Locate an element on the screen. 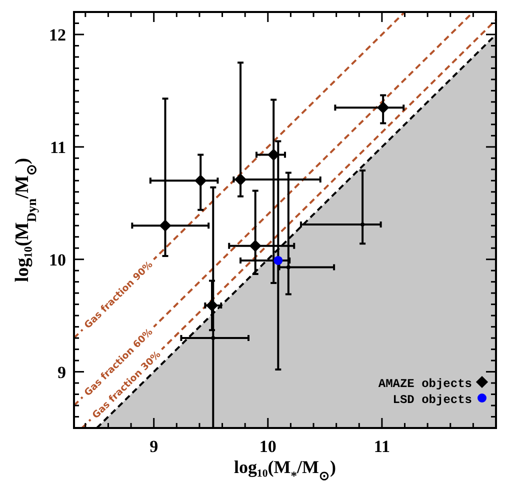  x-tick-label: 9 is located at coordinates (154, 446).